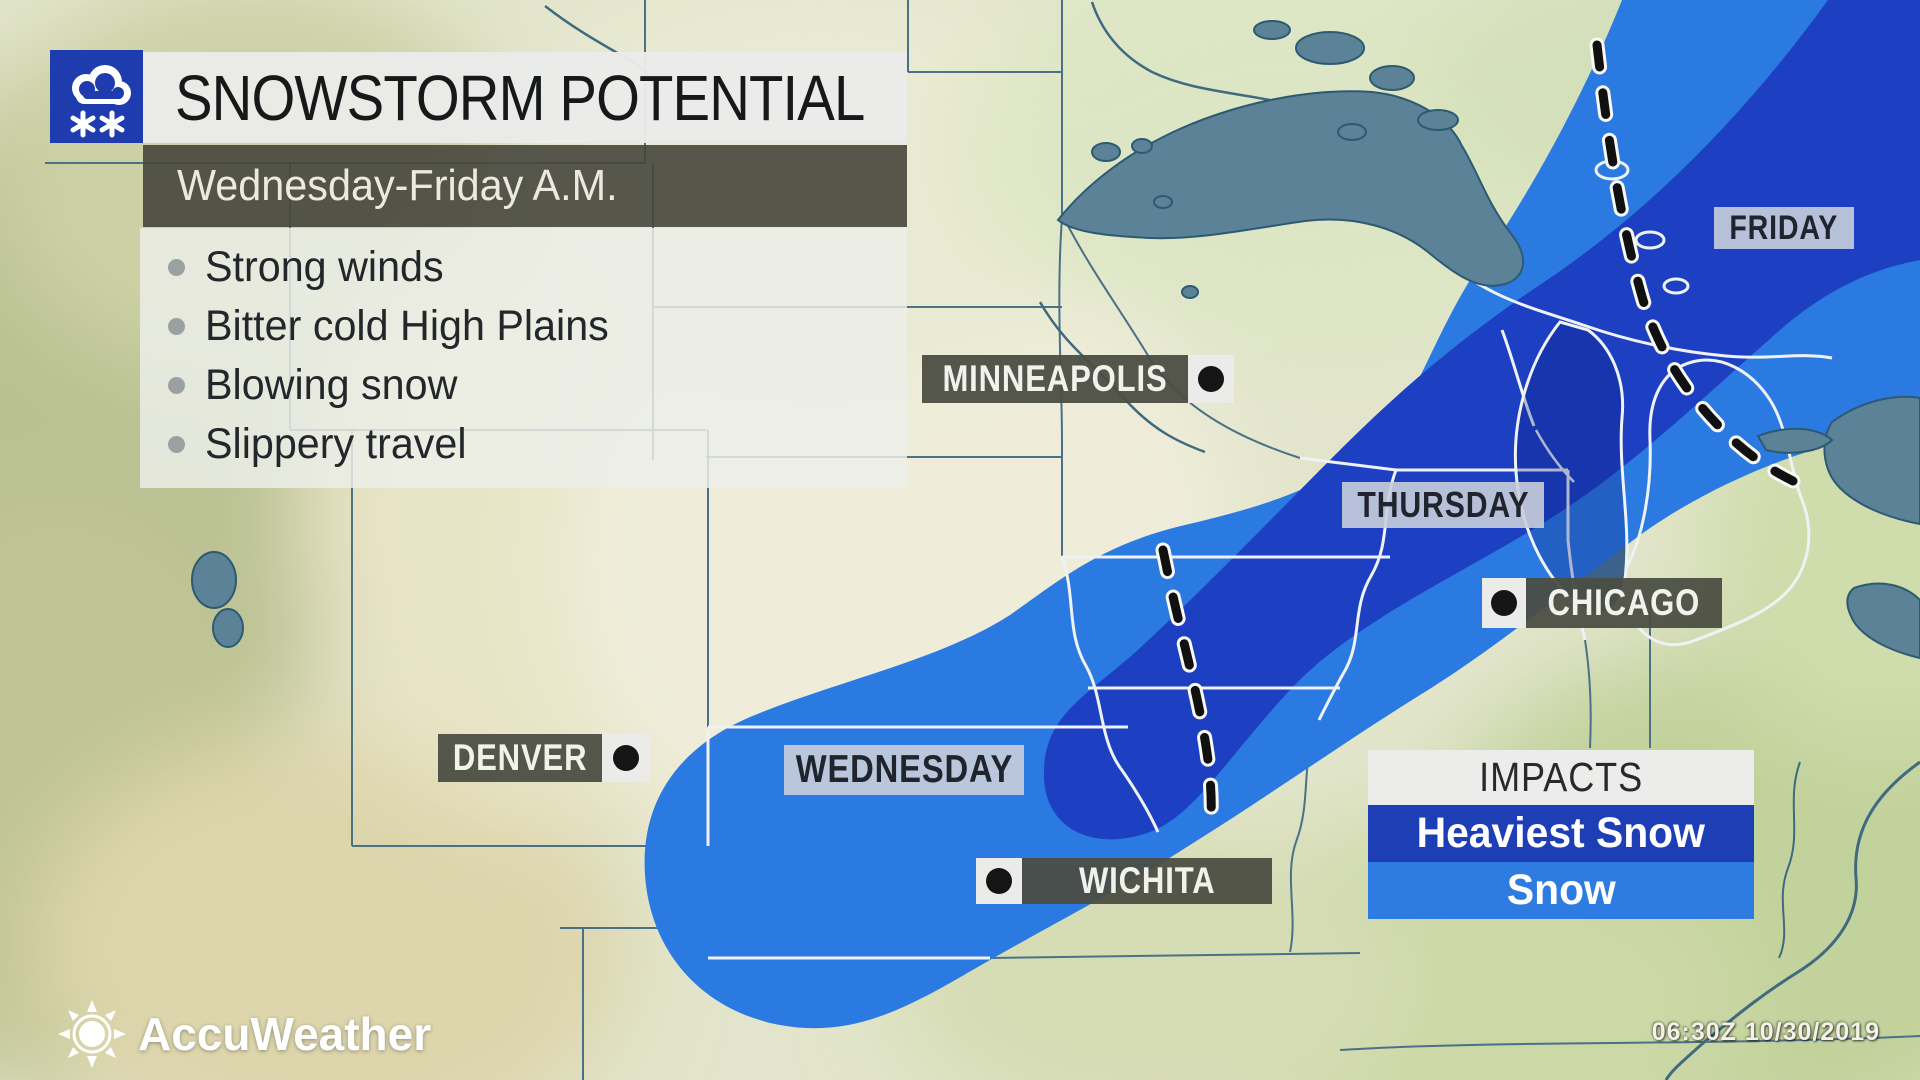  Describe the element at coordinates (1871, 460) in the screenshot. I see `lake-huron` at that location.